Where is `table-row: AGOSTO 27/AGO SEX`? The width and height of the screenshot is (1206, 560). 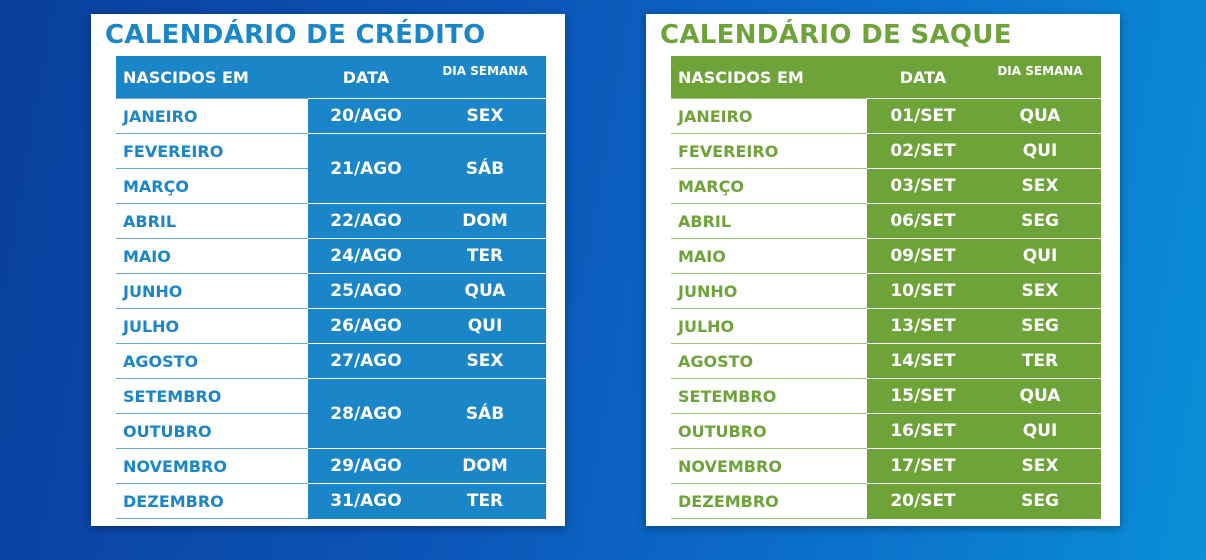
table-row: AGOSTO 27/AGO SEX is located at coordinates (331, 361).